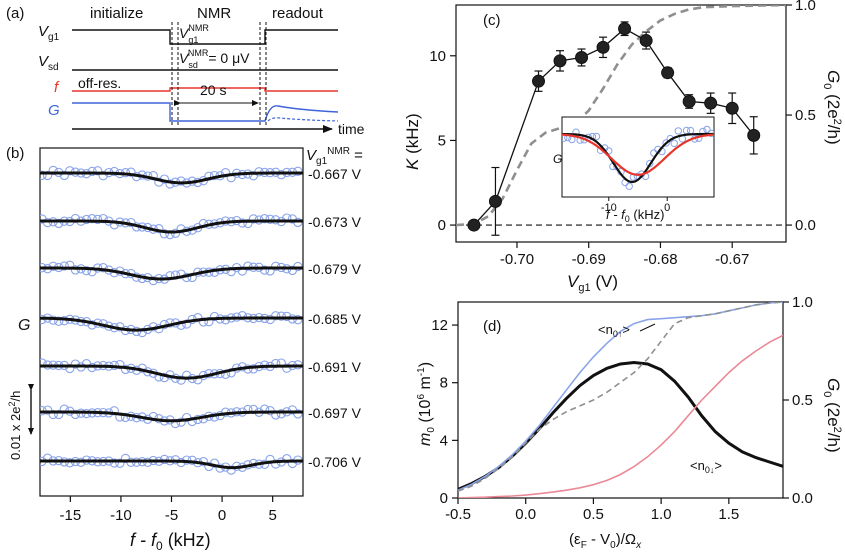 The height and width of the screenshot is (558, 845). I want to click on x-tick-label: -10, so click(121, 515).